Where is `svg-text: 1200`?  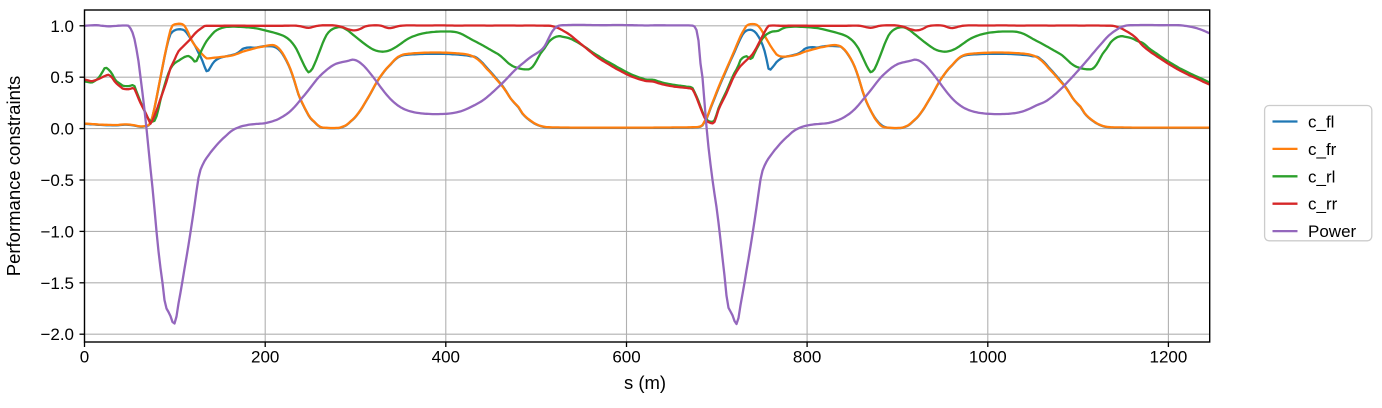
svg-text: 1200 is located at coordinates (1168, 357).